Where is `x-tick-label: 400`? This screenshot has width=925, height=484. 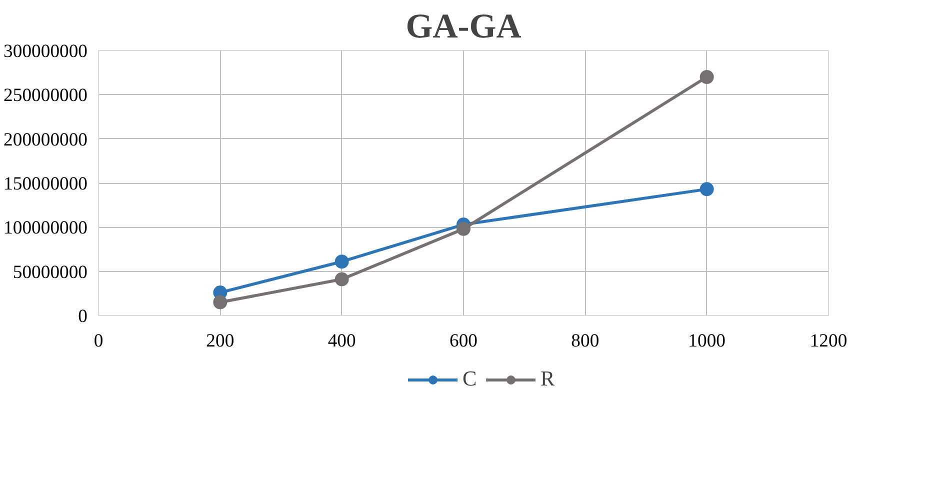
x-tick-label: 400 is located at coordinates (342, 341).